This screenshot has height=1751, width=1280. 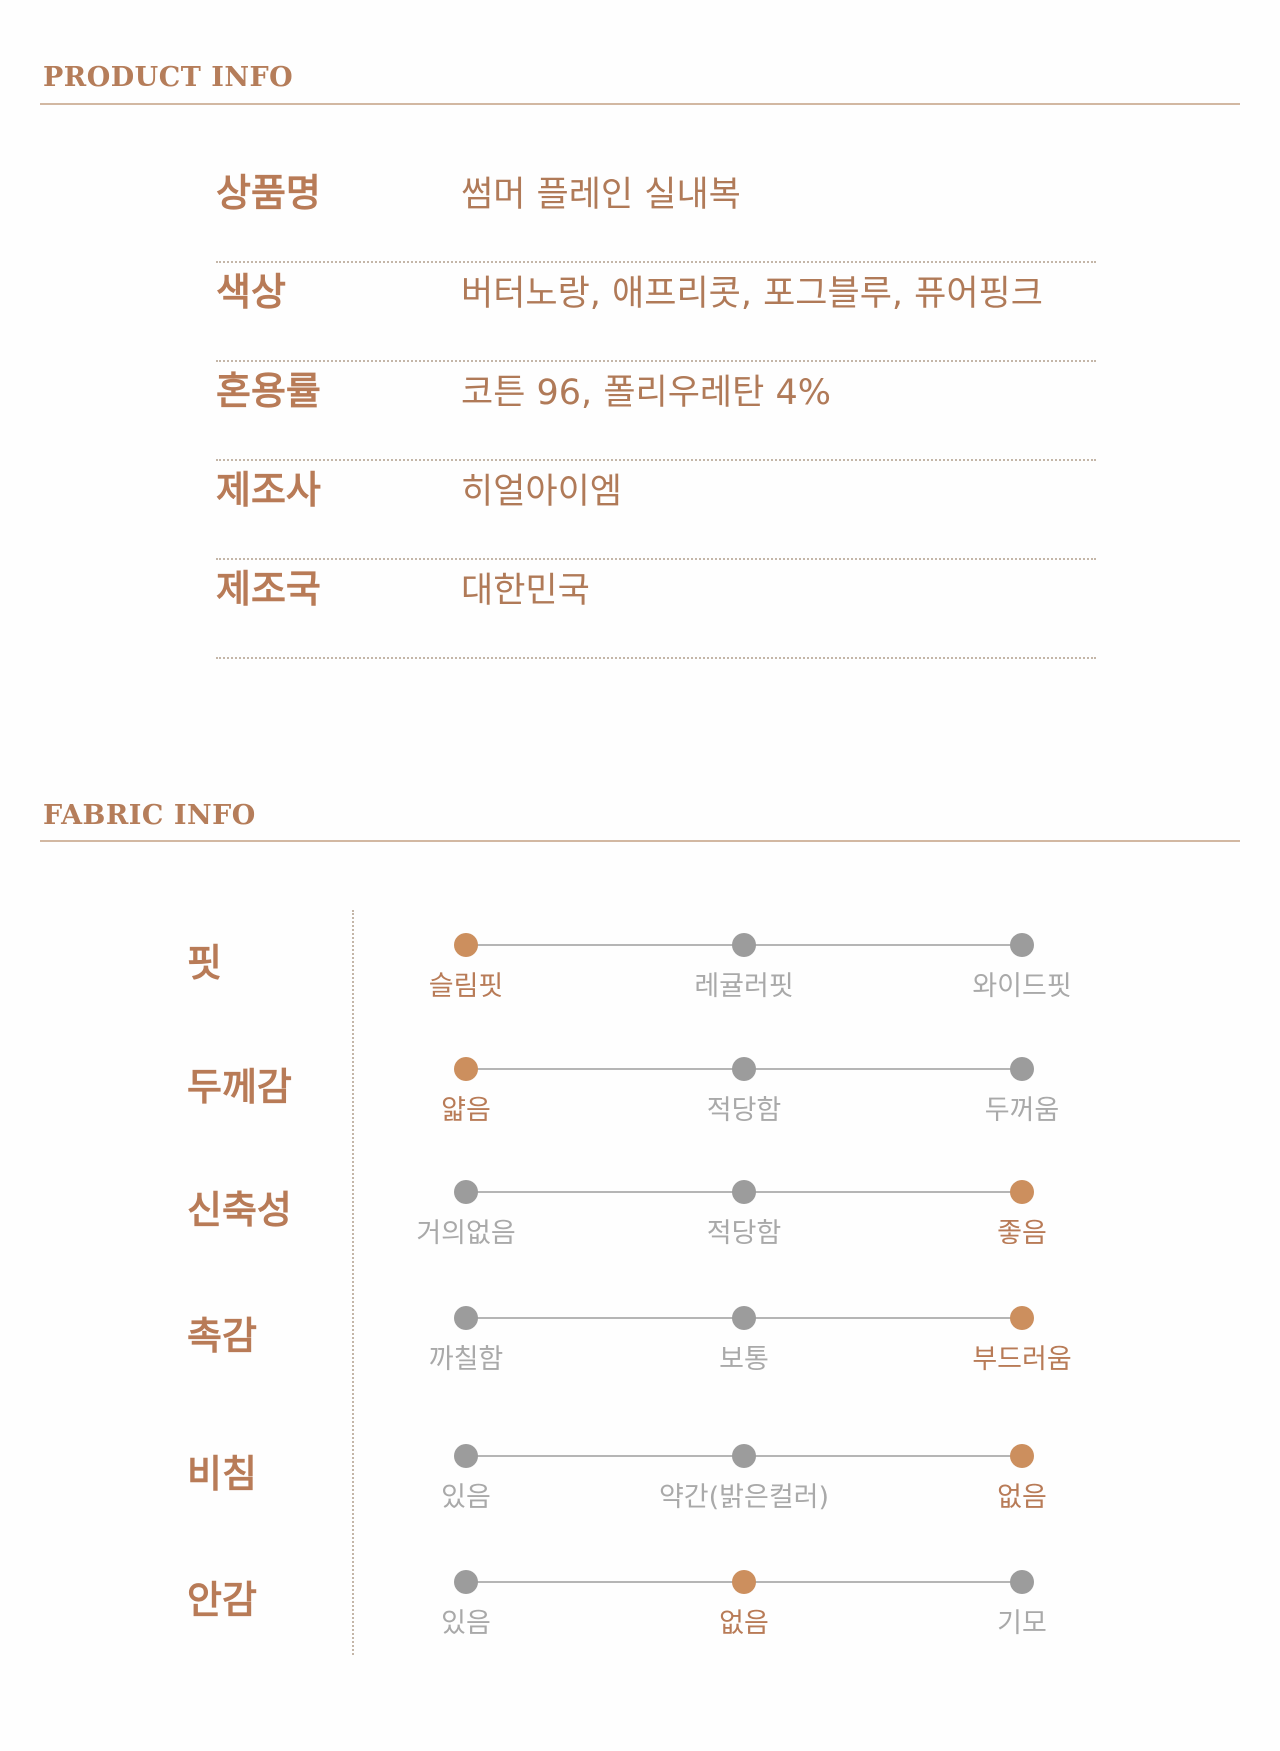 What do you see at coordinates (222, 1600) in the screenshot?
I see `fabric-label: 안감` at bounding box center [222, 1600].